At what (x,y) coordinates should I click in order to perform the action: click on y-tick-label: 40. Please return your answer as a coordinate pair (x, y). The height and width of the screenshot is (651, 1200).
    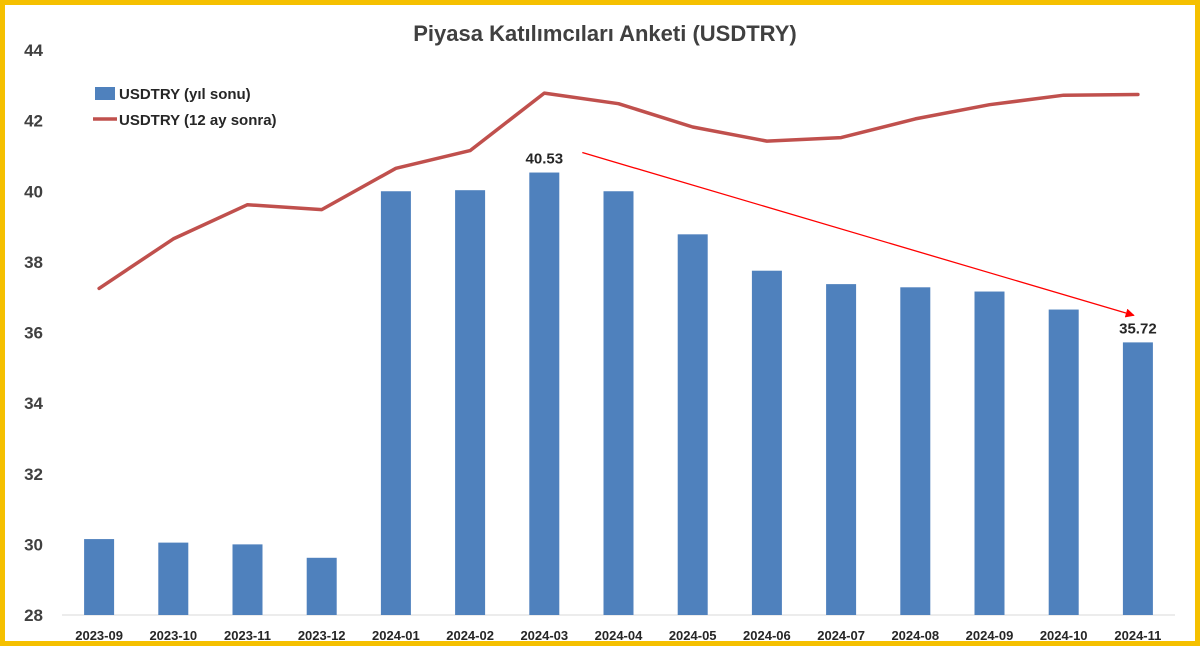
    Looking at the image, I should click on (33, 191).